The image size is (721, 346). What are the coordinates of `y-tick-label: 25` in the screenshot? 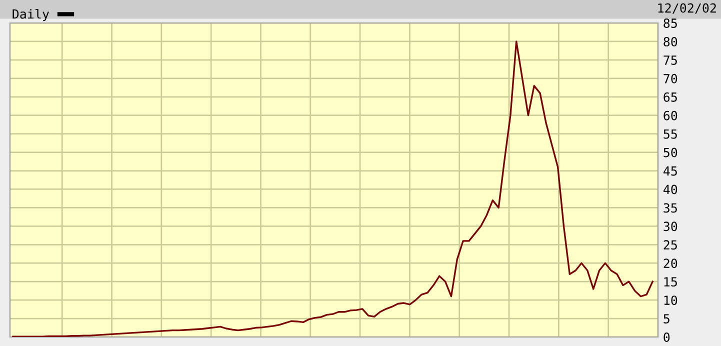 It's located at (670, 245).